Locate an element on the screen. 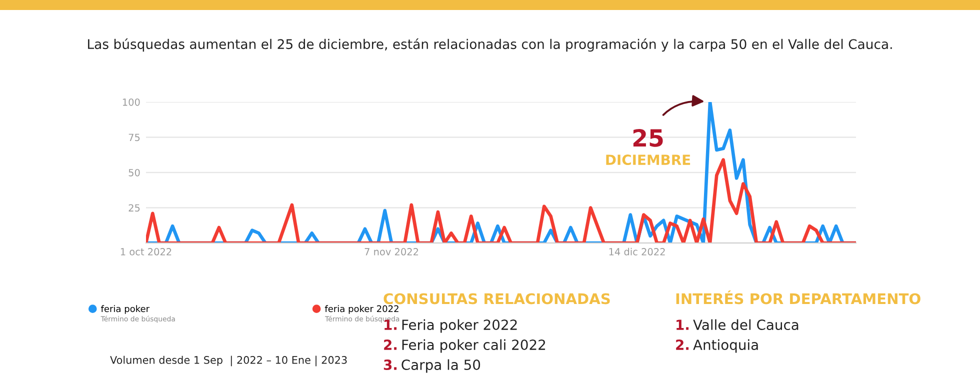 This screenshot has height=380, width=980. legend-label: feria poker is located at coordinates (125, 309).